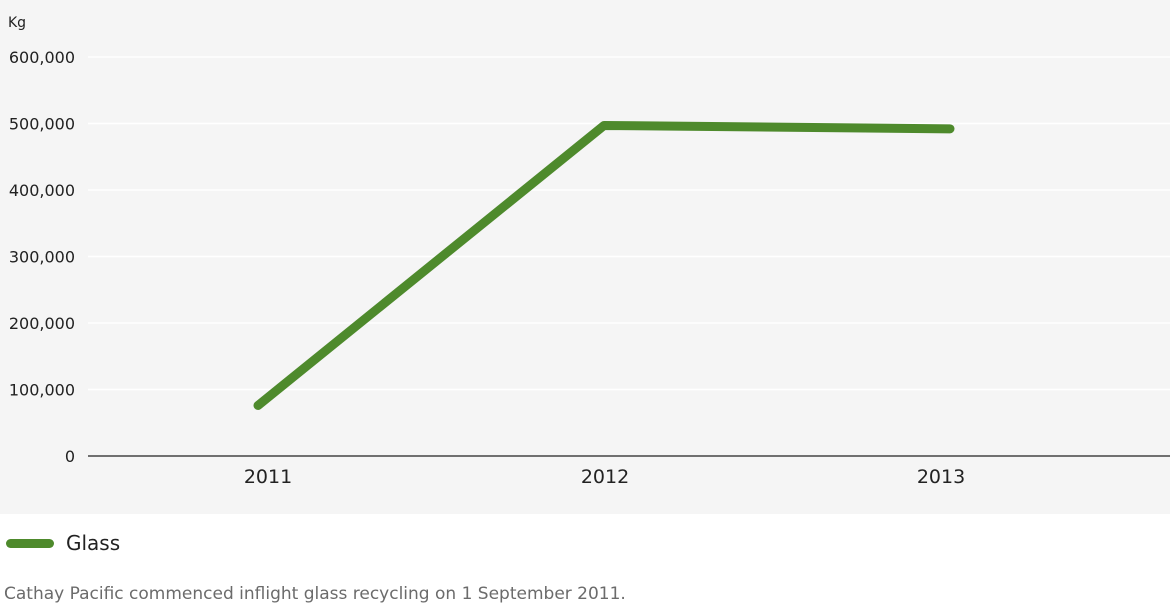 The image size is (1170, 608). I want to click on y-tick-label: 0, so click(70, 456).